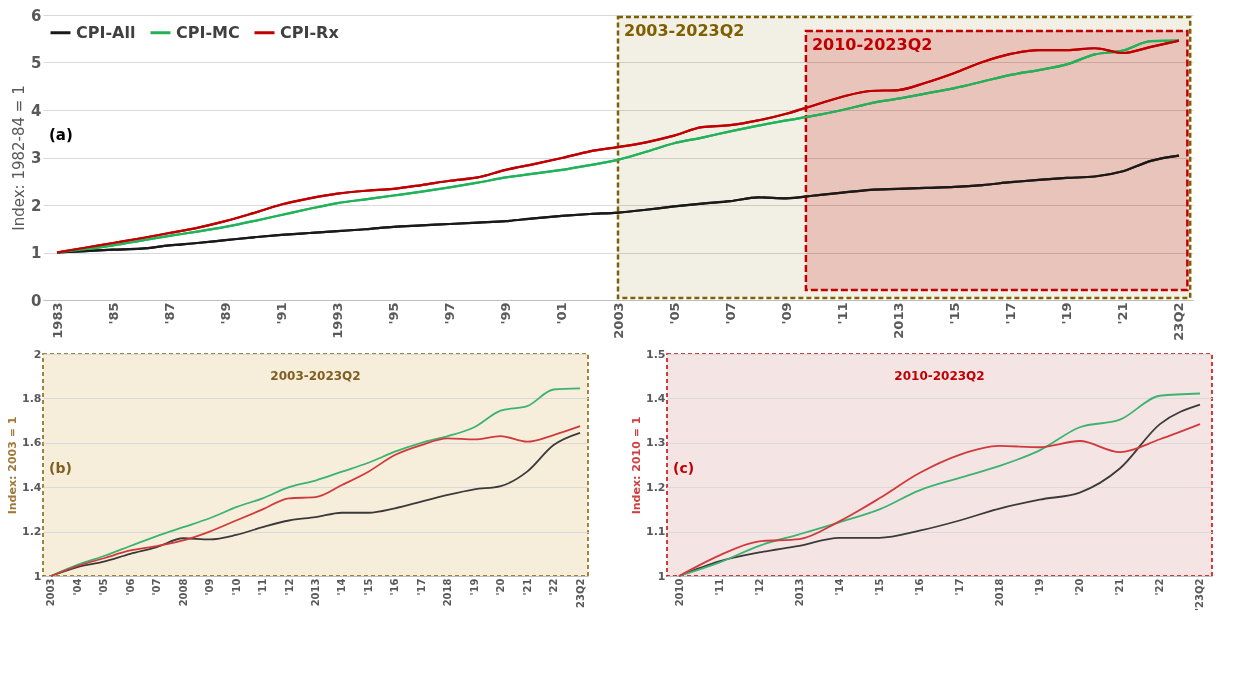  I want to click on x-tick-label: '99, so click(506, 313).